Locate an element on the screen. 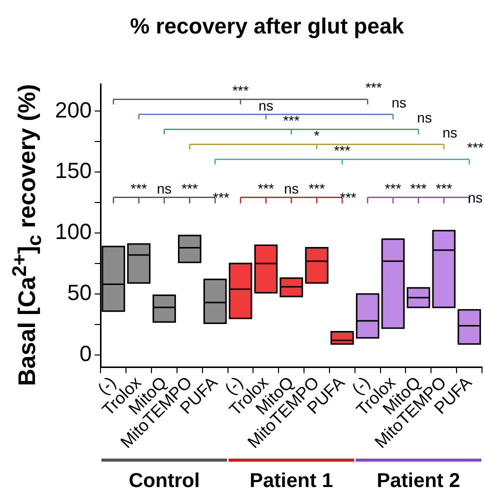 This screenshot has height=498, width=484. chart-title: % recovery after glut peak is located at coordinates (267, 25).